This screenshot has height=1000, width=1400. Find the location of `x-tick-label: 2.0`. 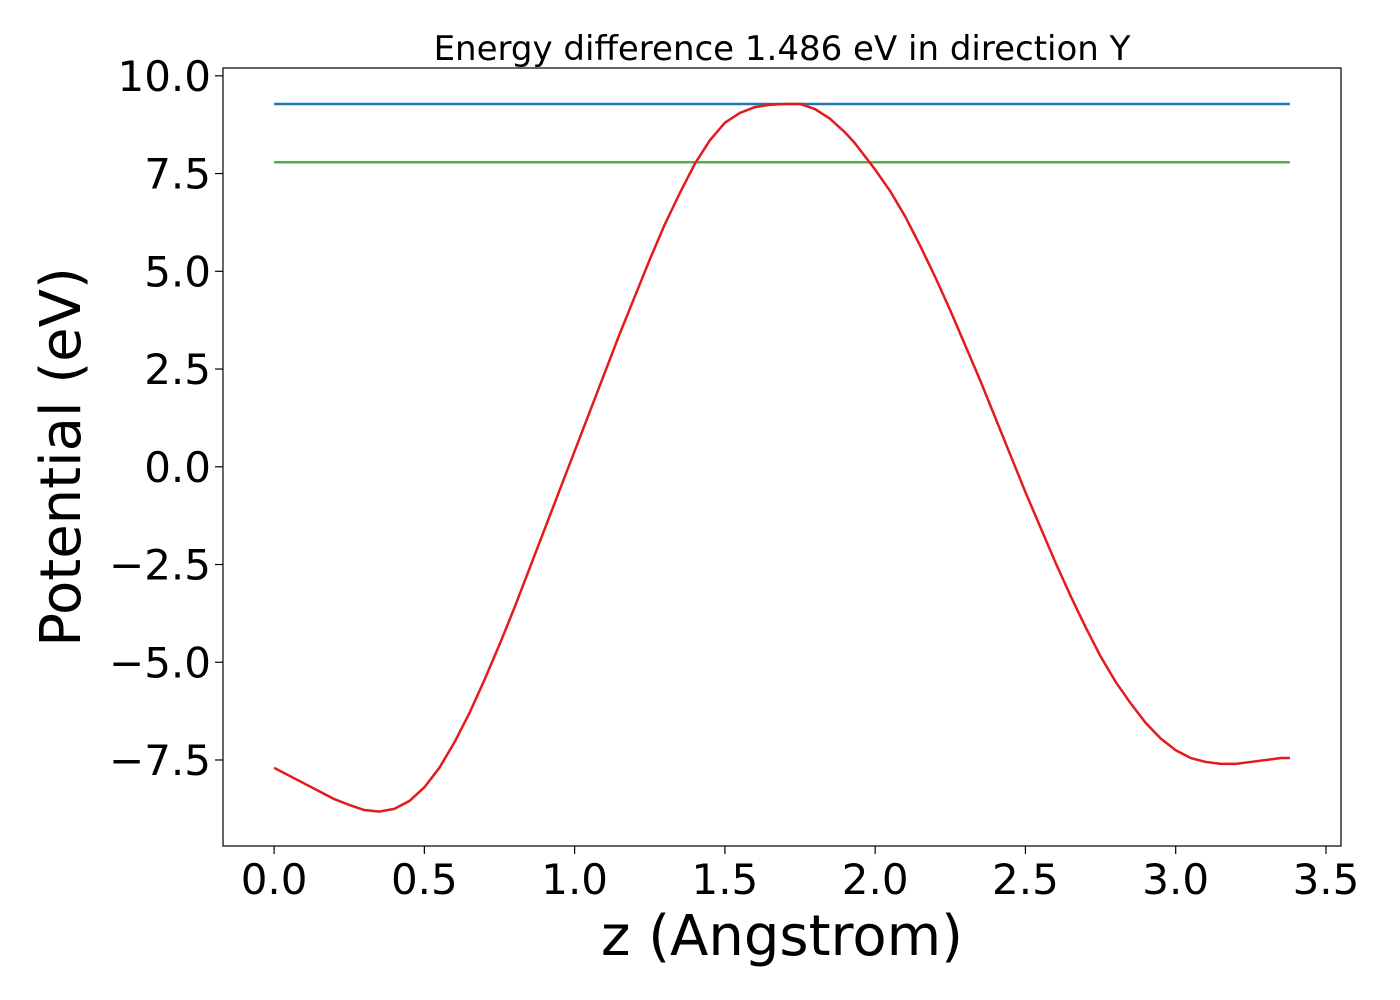

x-tick-label: 2.0 is located at coordinates (875, 879).